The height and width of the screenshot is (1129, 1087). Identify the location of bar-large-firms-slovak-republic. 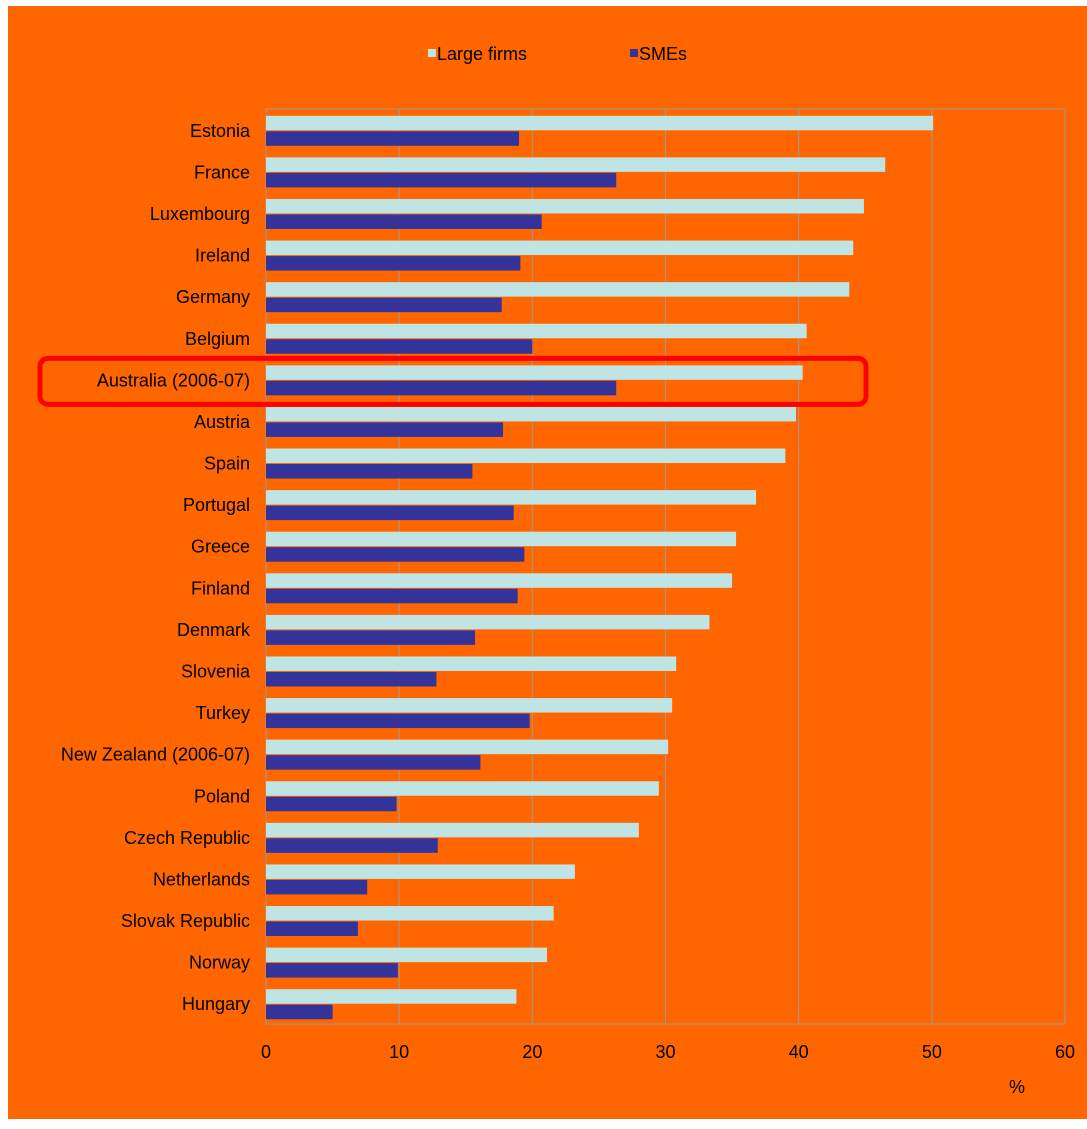
(410, 913).